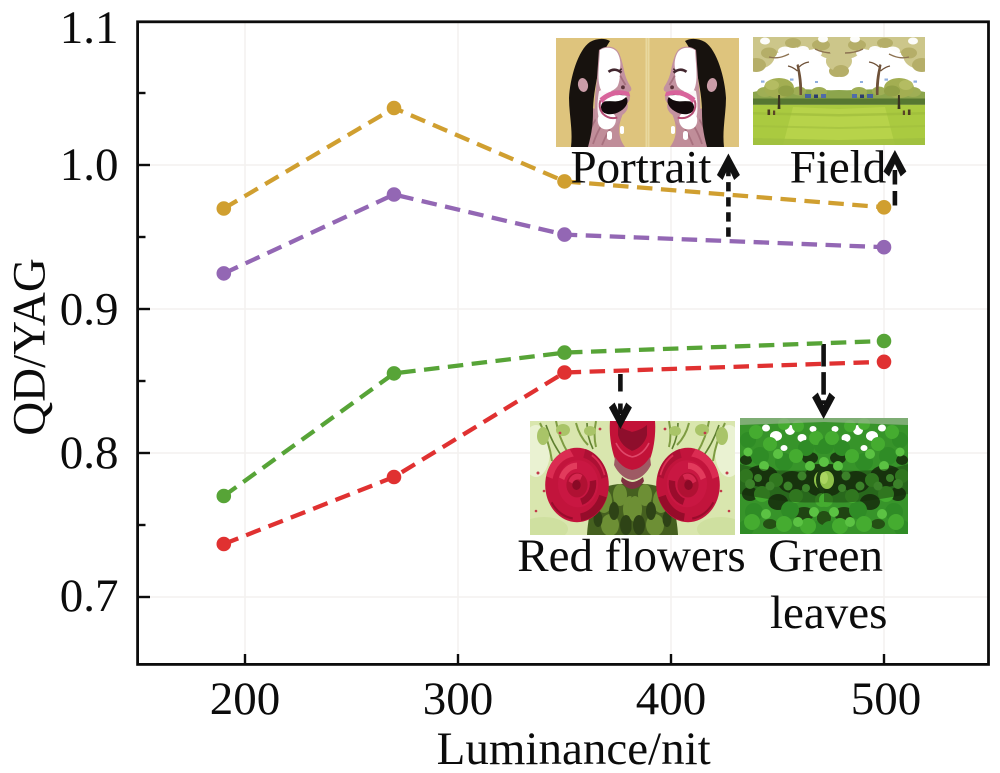 The height and width of the screenshot is (773, 1000). I want to click on svg-text: 300, so click(458, 699).